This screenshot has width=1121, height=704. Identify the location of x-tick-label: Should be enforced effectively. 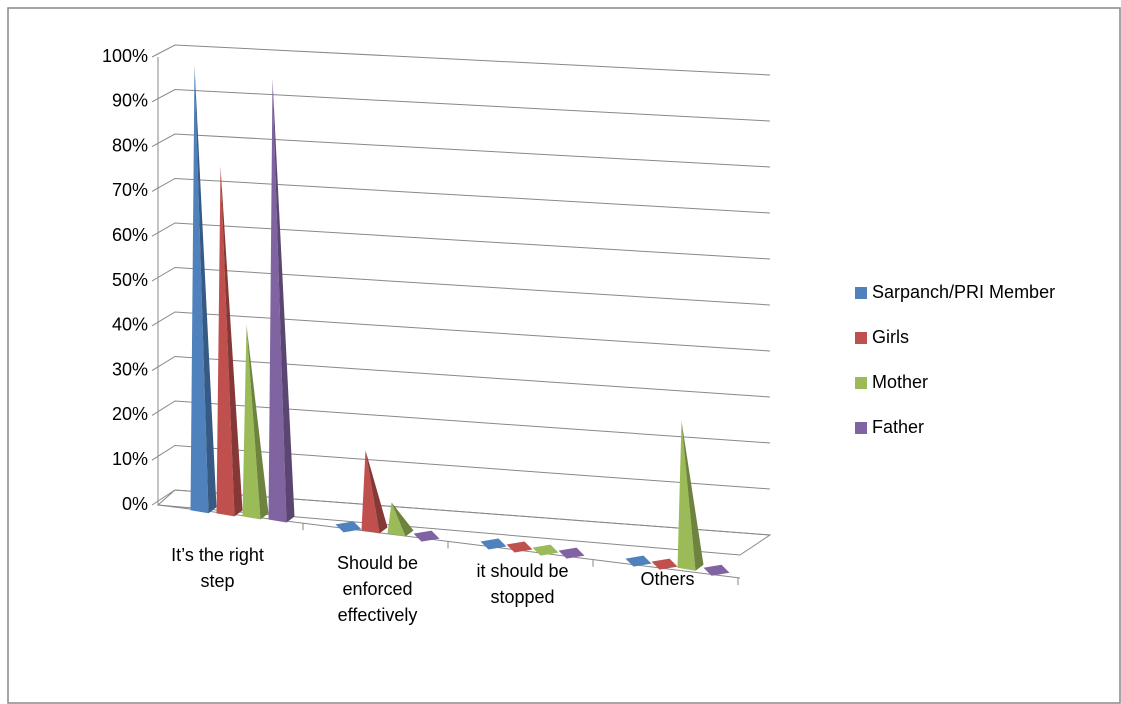
(377, 589).